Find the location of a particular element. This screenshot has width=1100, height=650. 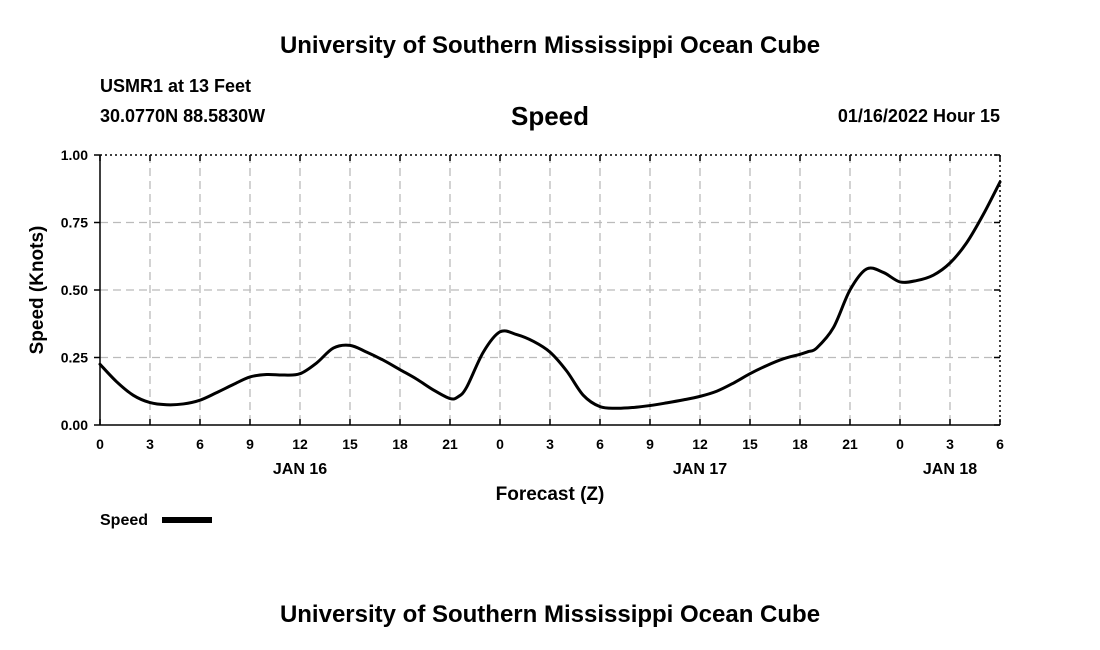

date-label: JAN 17 is located at coordinates (700, 469).